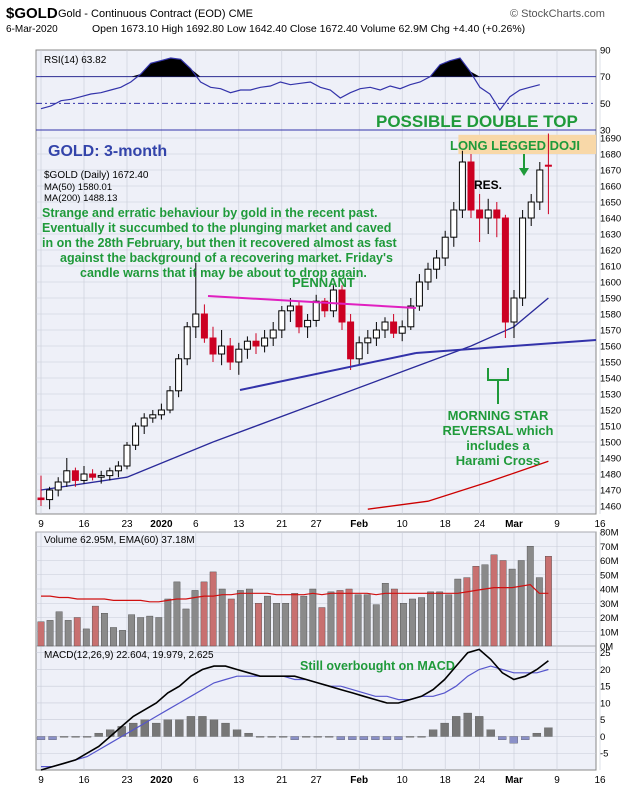  I want to click on rsi-y-tick-label: 90, so click(605, 51).